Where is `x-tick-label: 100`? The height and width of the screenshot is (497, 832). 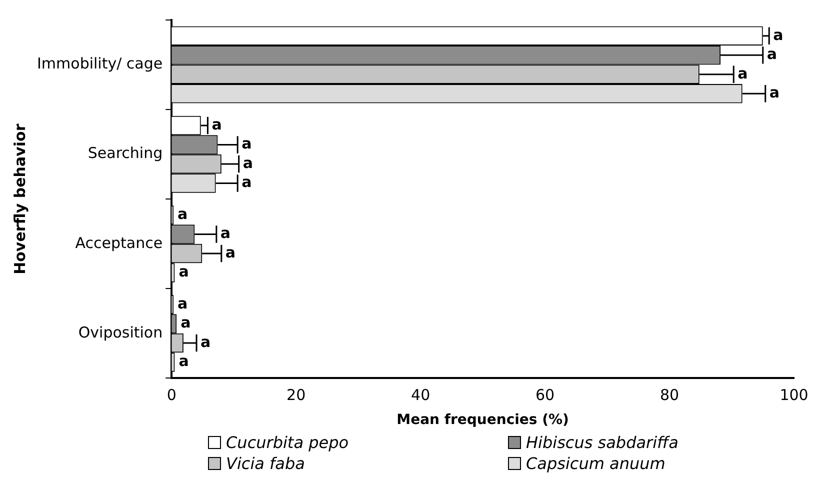 x-tick-label: 100 is located at coordinates (794, 395).